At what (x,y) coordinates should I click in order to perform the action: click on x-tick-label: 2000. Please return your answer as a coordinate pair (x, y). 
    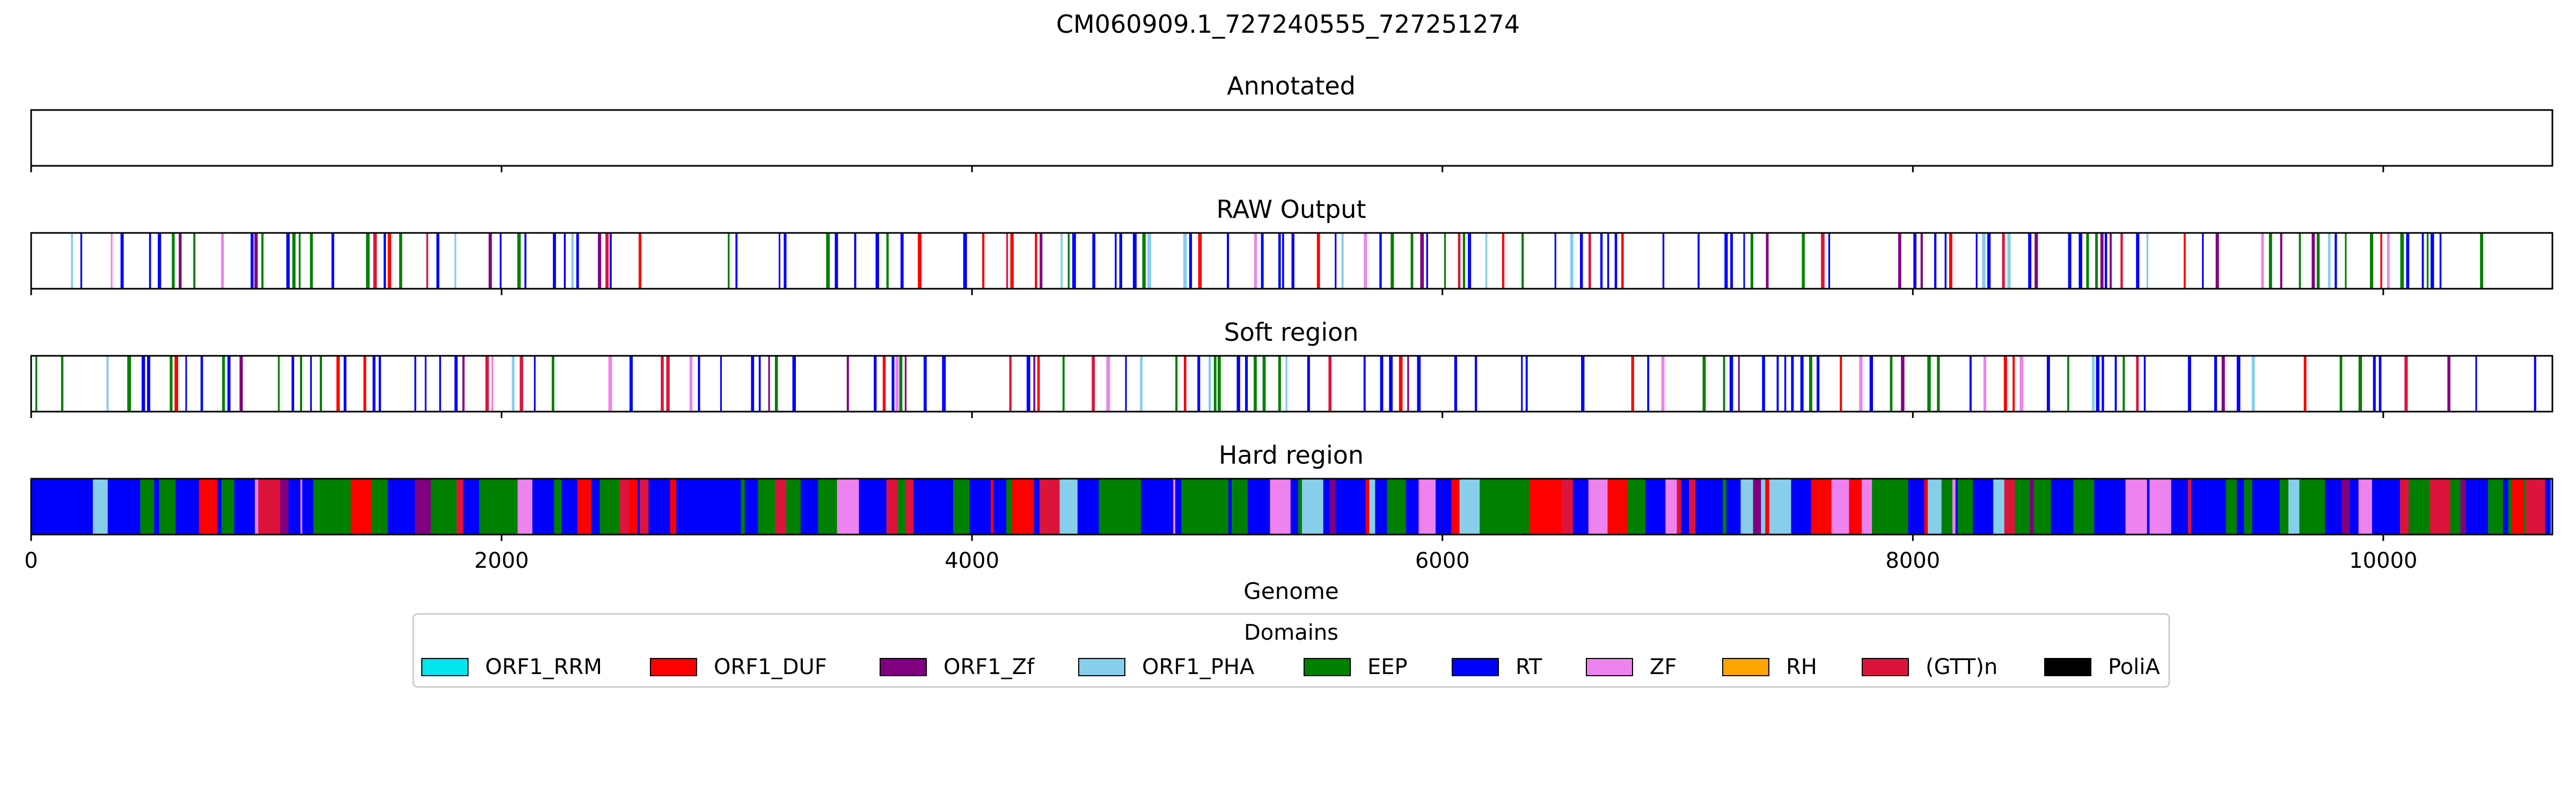
    Looking at the image, I should click on (501, 560).